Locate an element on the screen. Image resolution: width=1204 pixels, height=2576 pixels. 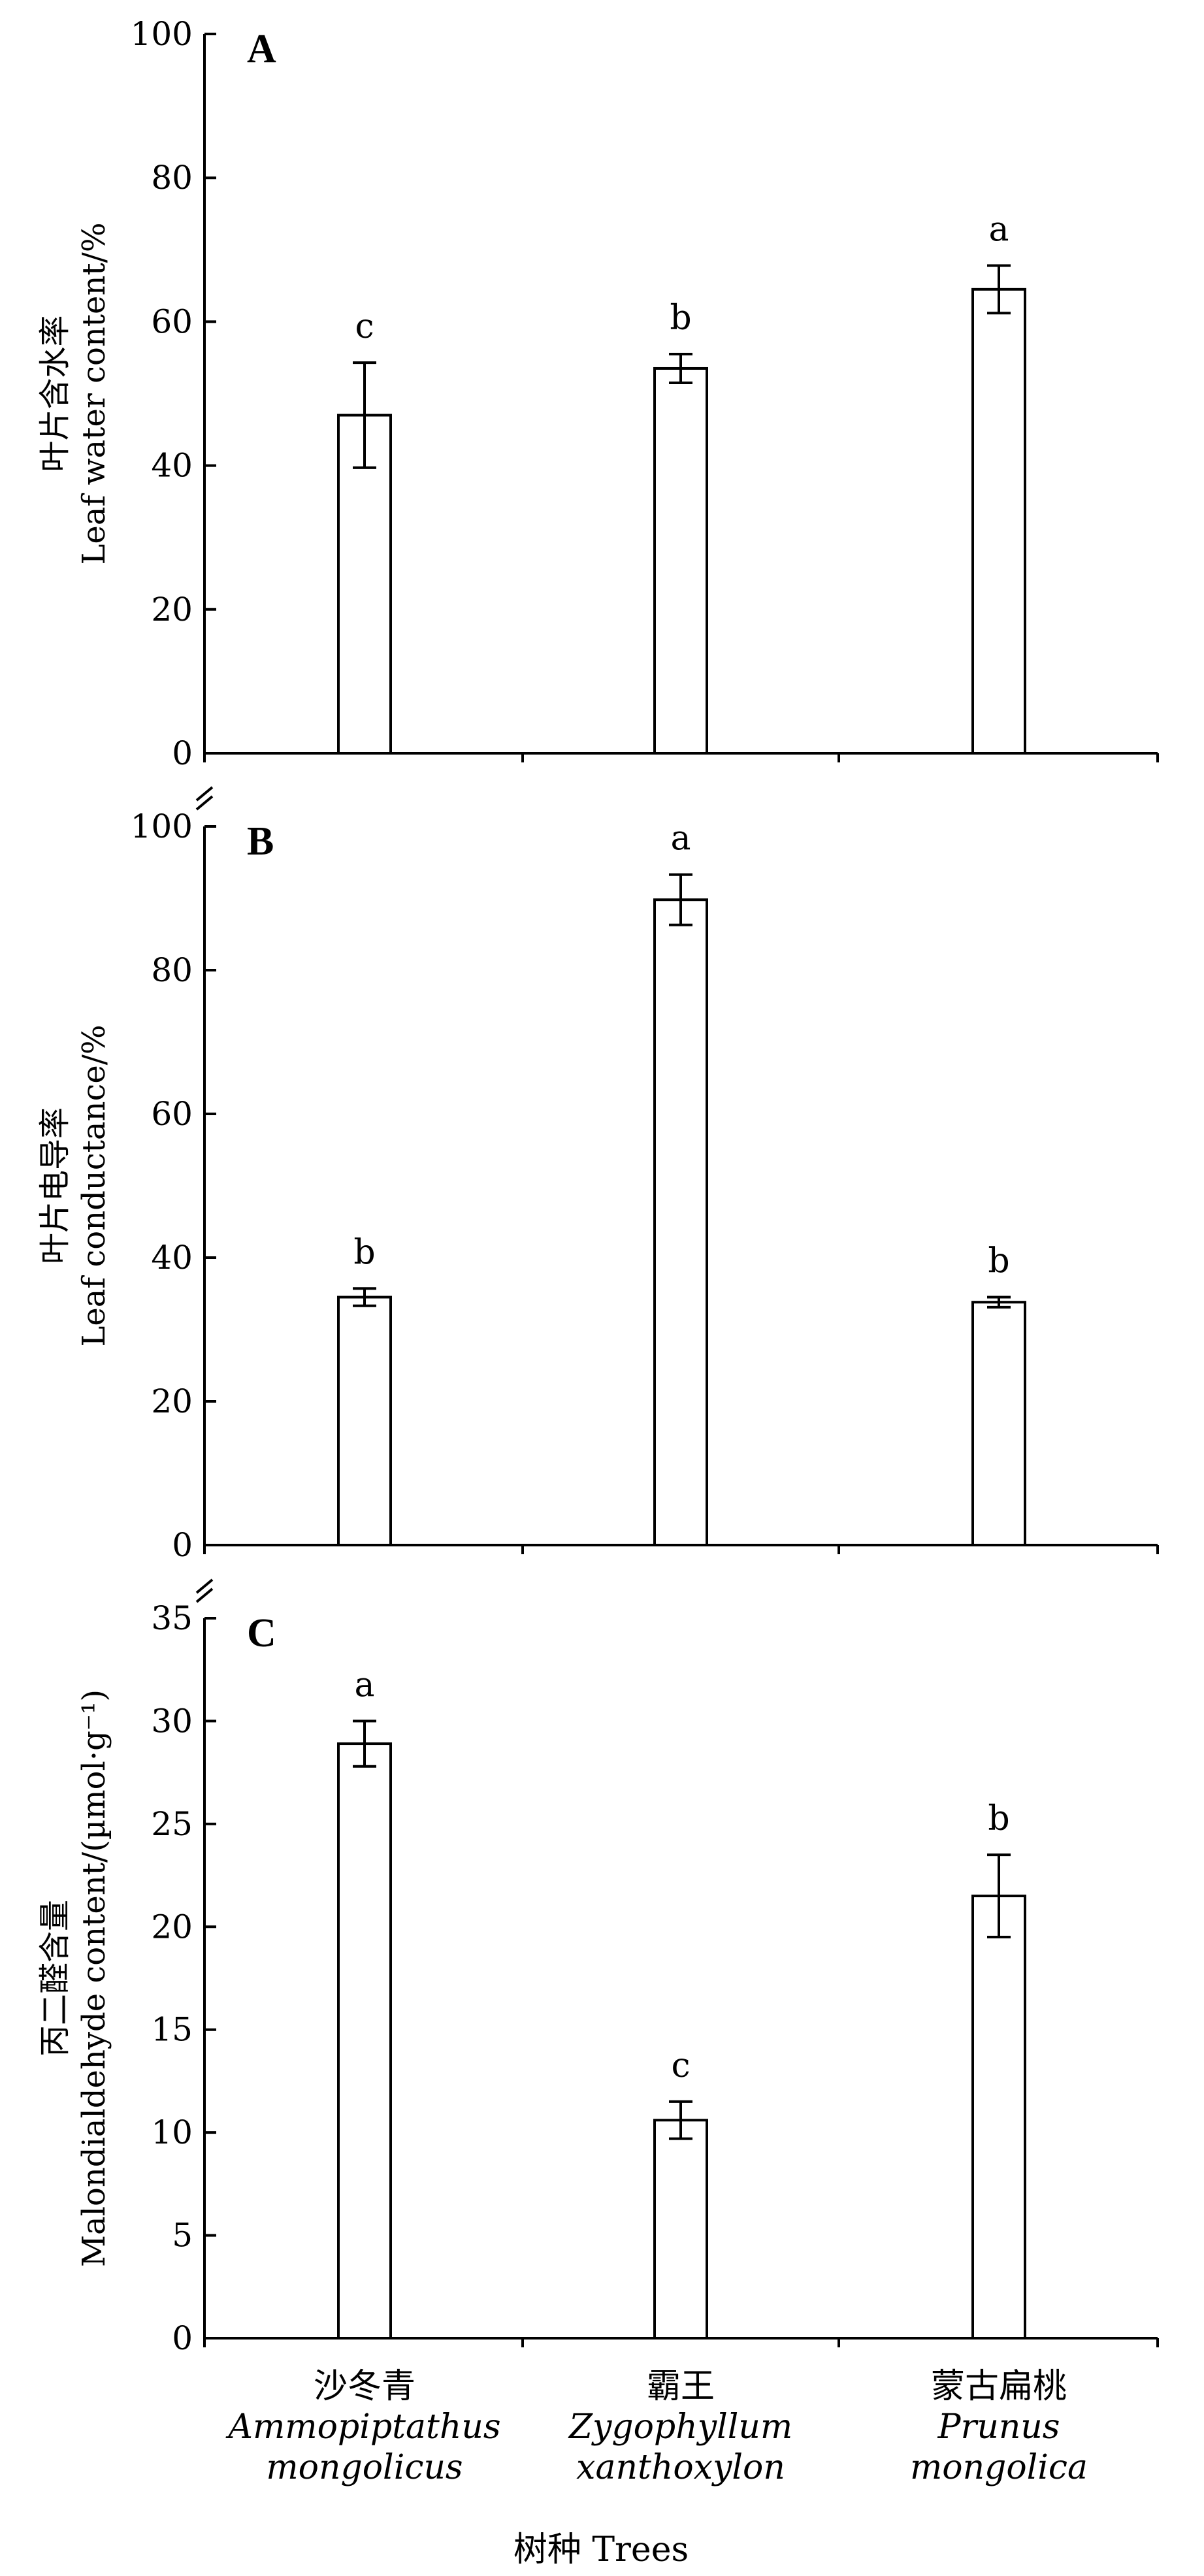
category-2-latin-1: Prunus is located at coordinates (998, 2427).